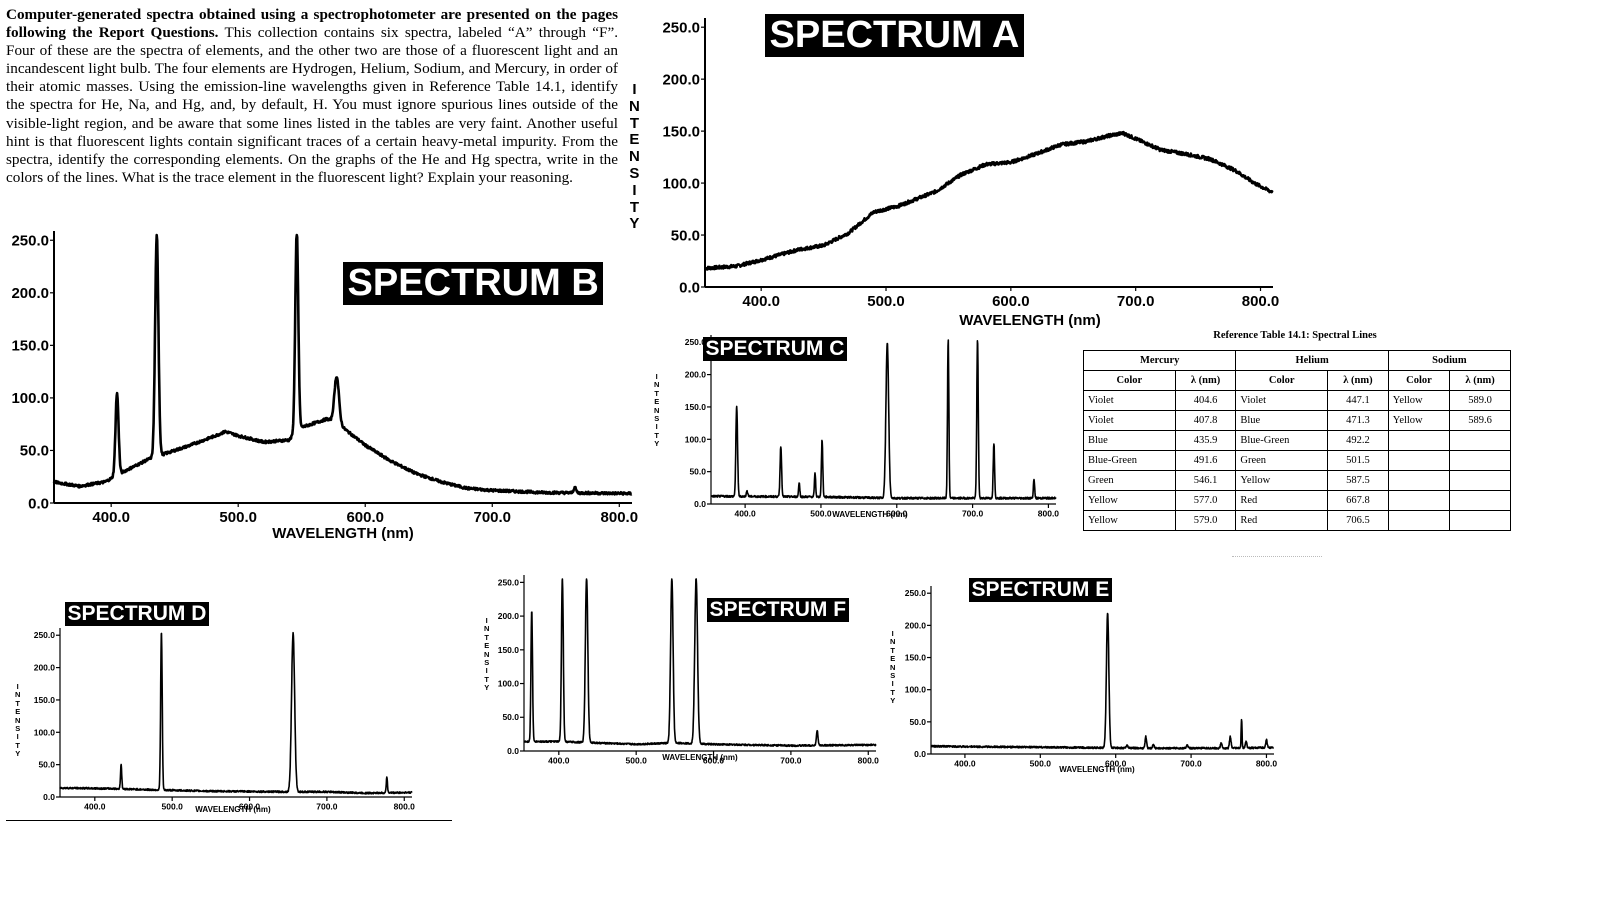 The image size is (1600, 900). What do you see at coordinates (1480, 380) in the screenshot?
I see `col-header-lambda: λ (nm)` at bounding box center [1480, 380].